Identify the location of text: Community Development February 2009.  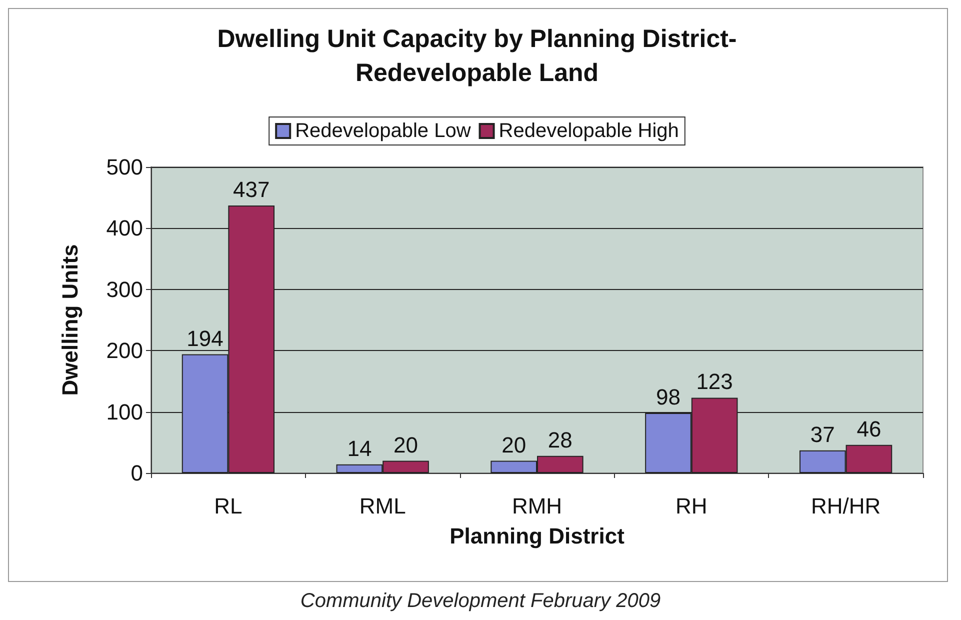
(480, 601).